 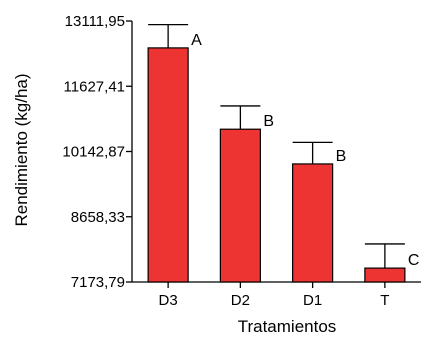 What do you see at coordinates (98, 217) in the screenshot?
I see `y-tick-label: 8658,33` at bounding box center [98, 217].